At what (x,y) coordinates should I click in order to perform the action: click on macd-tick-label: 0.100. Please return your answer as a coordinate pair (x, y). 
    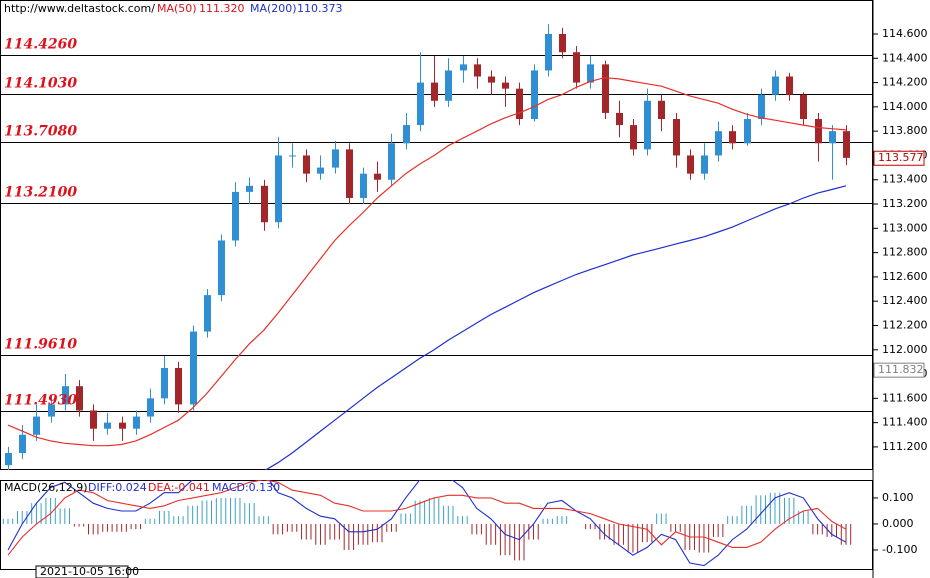
    Looking at the image, I should click on (898, 497).